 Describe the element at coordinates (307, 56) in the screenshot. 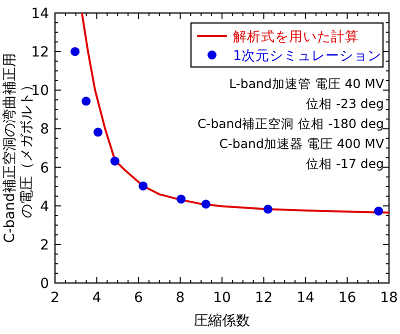

I see `legend-label: 1次元シミュレーション` at that location.